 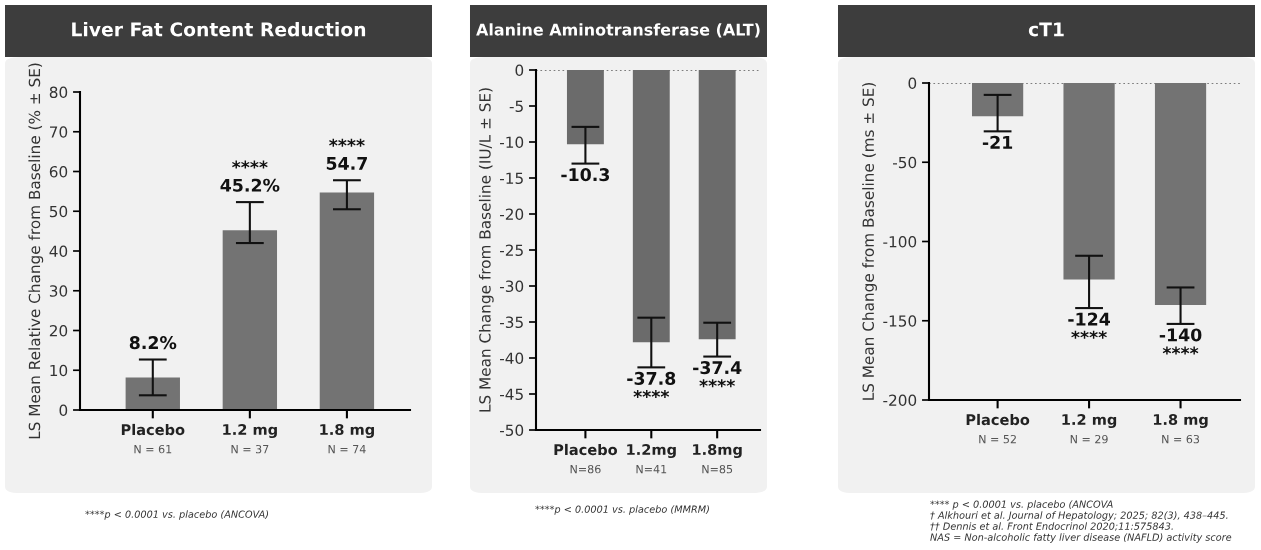 What do you see at coordinates (36, 251) in the screenshot?
I see `y-axis-title: LS Mean Relative Change from Baseline (% ± SE)` at bounding box center [36, 251].